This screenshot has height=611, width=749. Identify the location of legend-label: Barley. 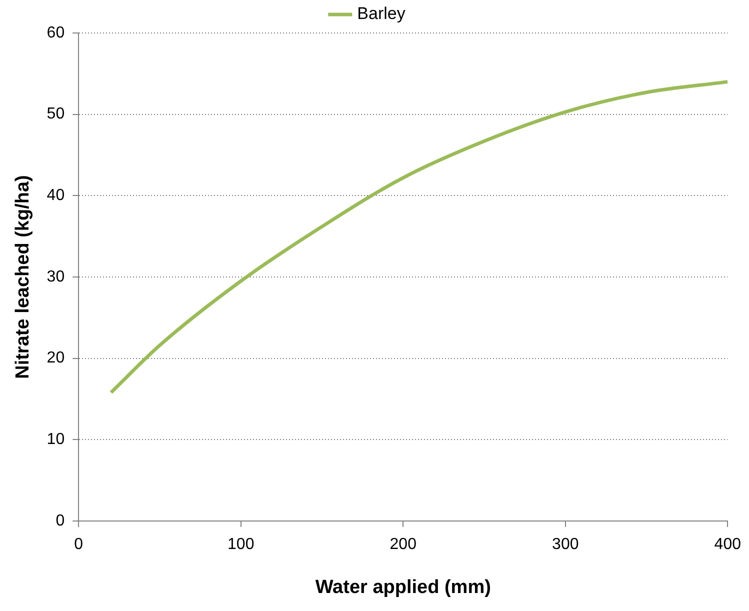
(381, 14).